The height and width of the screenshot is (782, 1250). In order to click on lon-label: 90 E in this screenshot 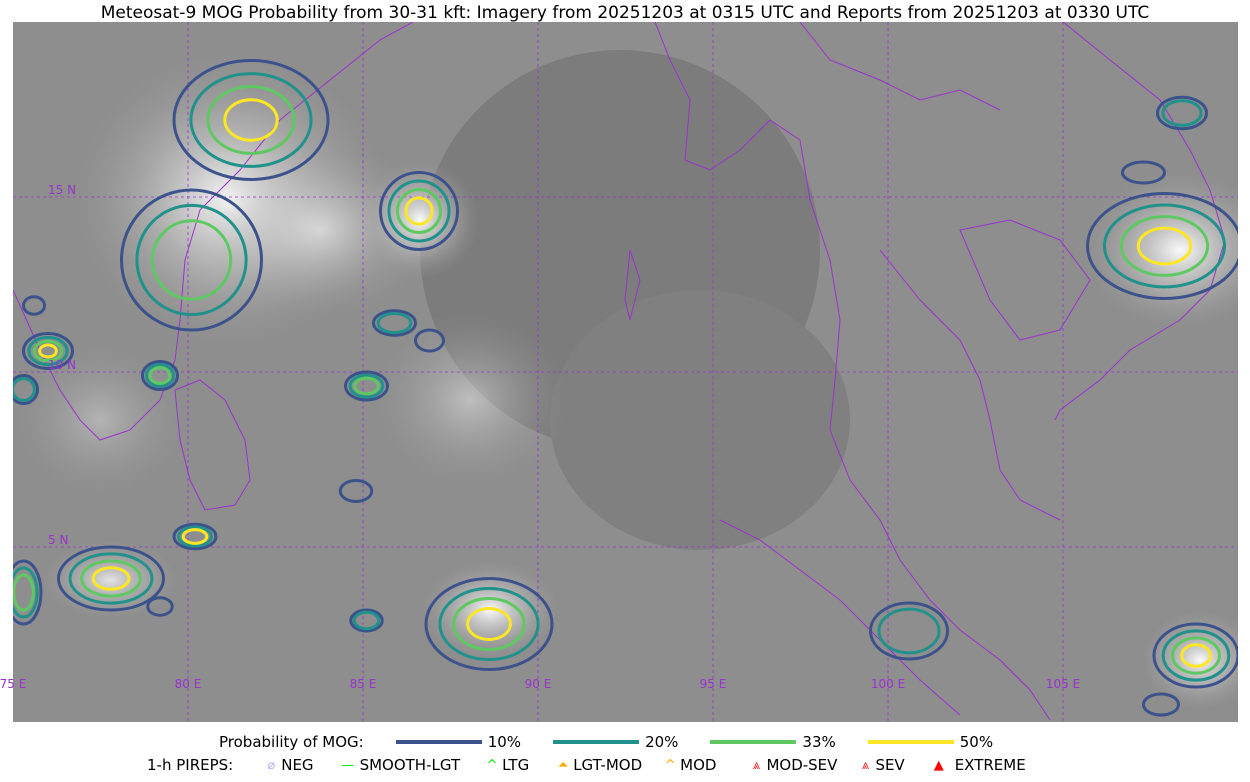, I will do `click(538, 684)`.